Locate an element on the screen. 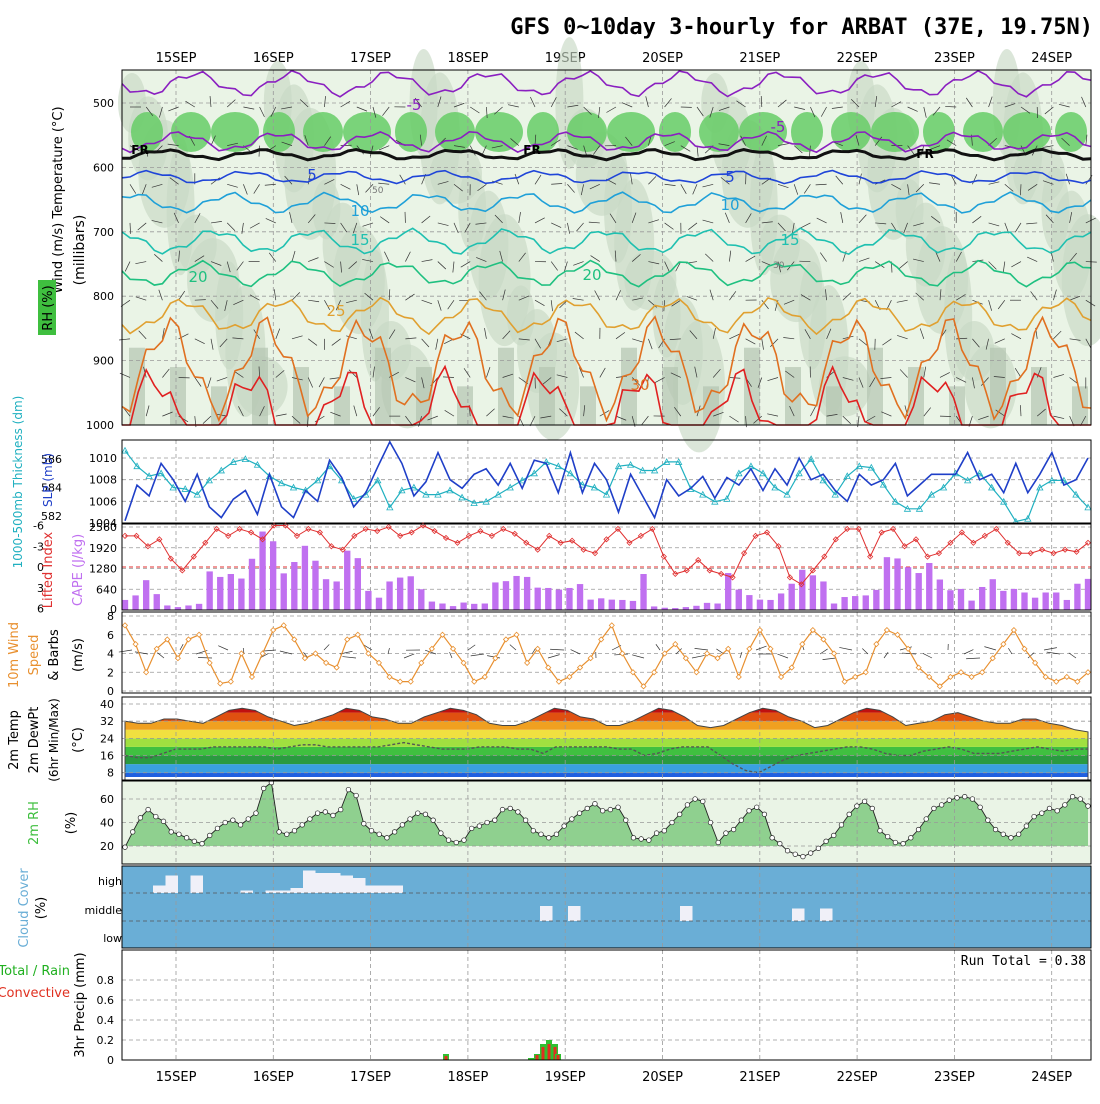  wind-tick-label: 8 is located at coordinates (110, 616).